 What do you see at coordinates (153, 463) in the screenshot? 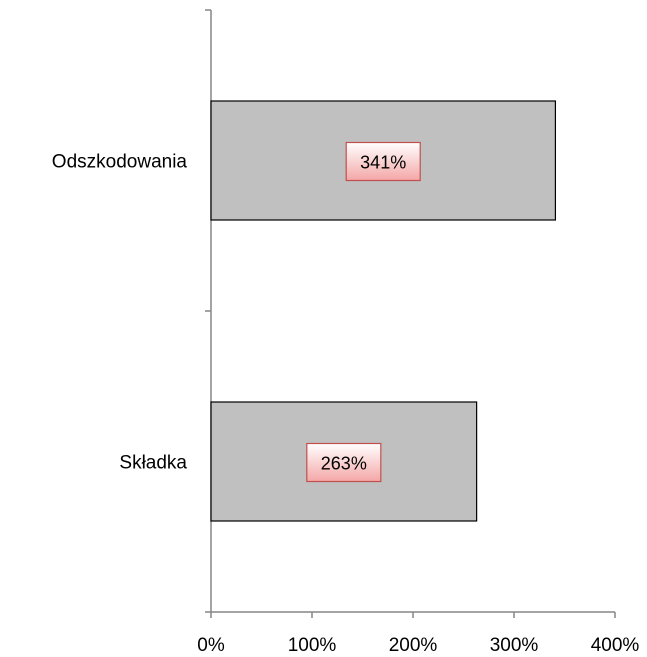
I see `category-label: Składka` at bounding box center [153, 463].